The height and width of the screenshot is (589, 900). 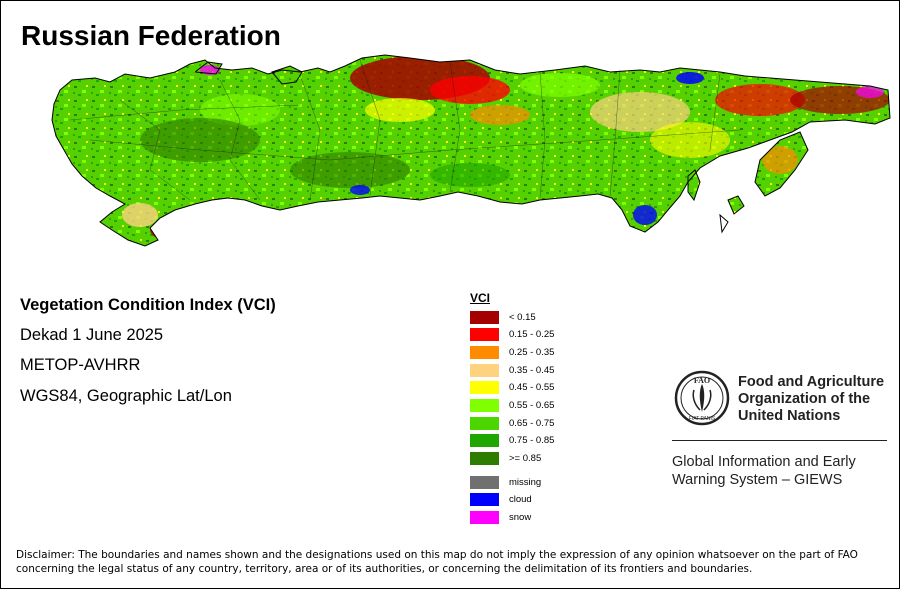 What do you see at coordinates (505, 482) in the screenshot?
I see `legend-row-special-0: missing` at bounding box center [505, 482].